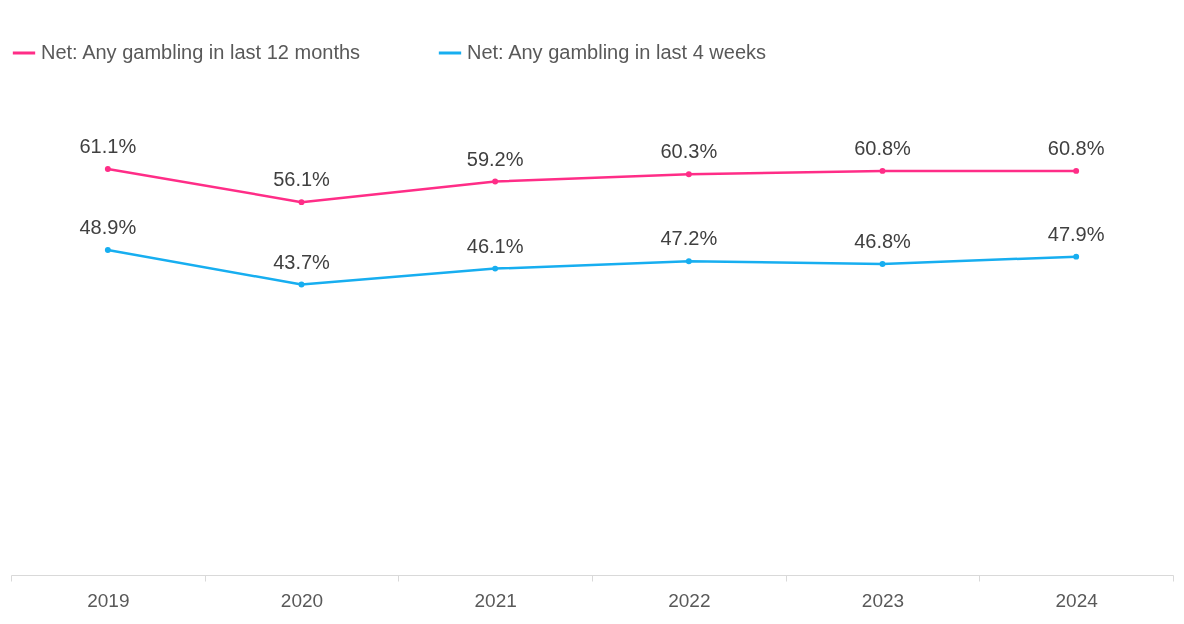 The width and height of the screenshot is (1184, 624). I want to click on data-label: 60.3%, so click(689, 151).